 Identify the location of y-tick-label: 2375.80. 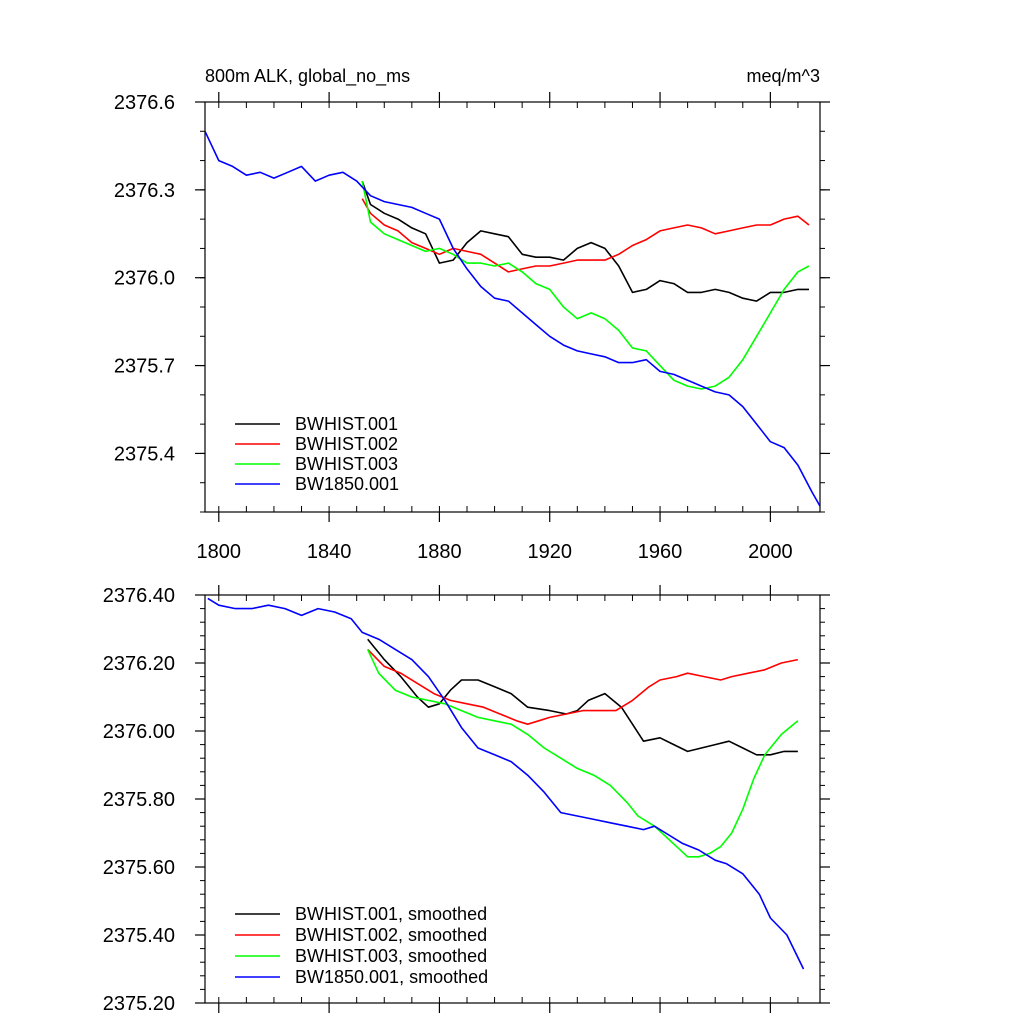
(139, 800).